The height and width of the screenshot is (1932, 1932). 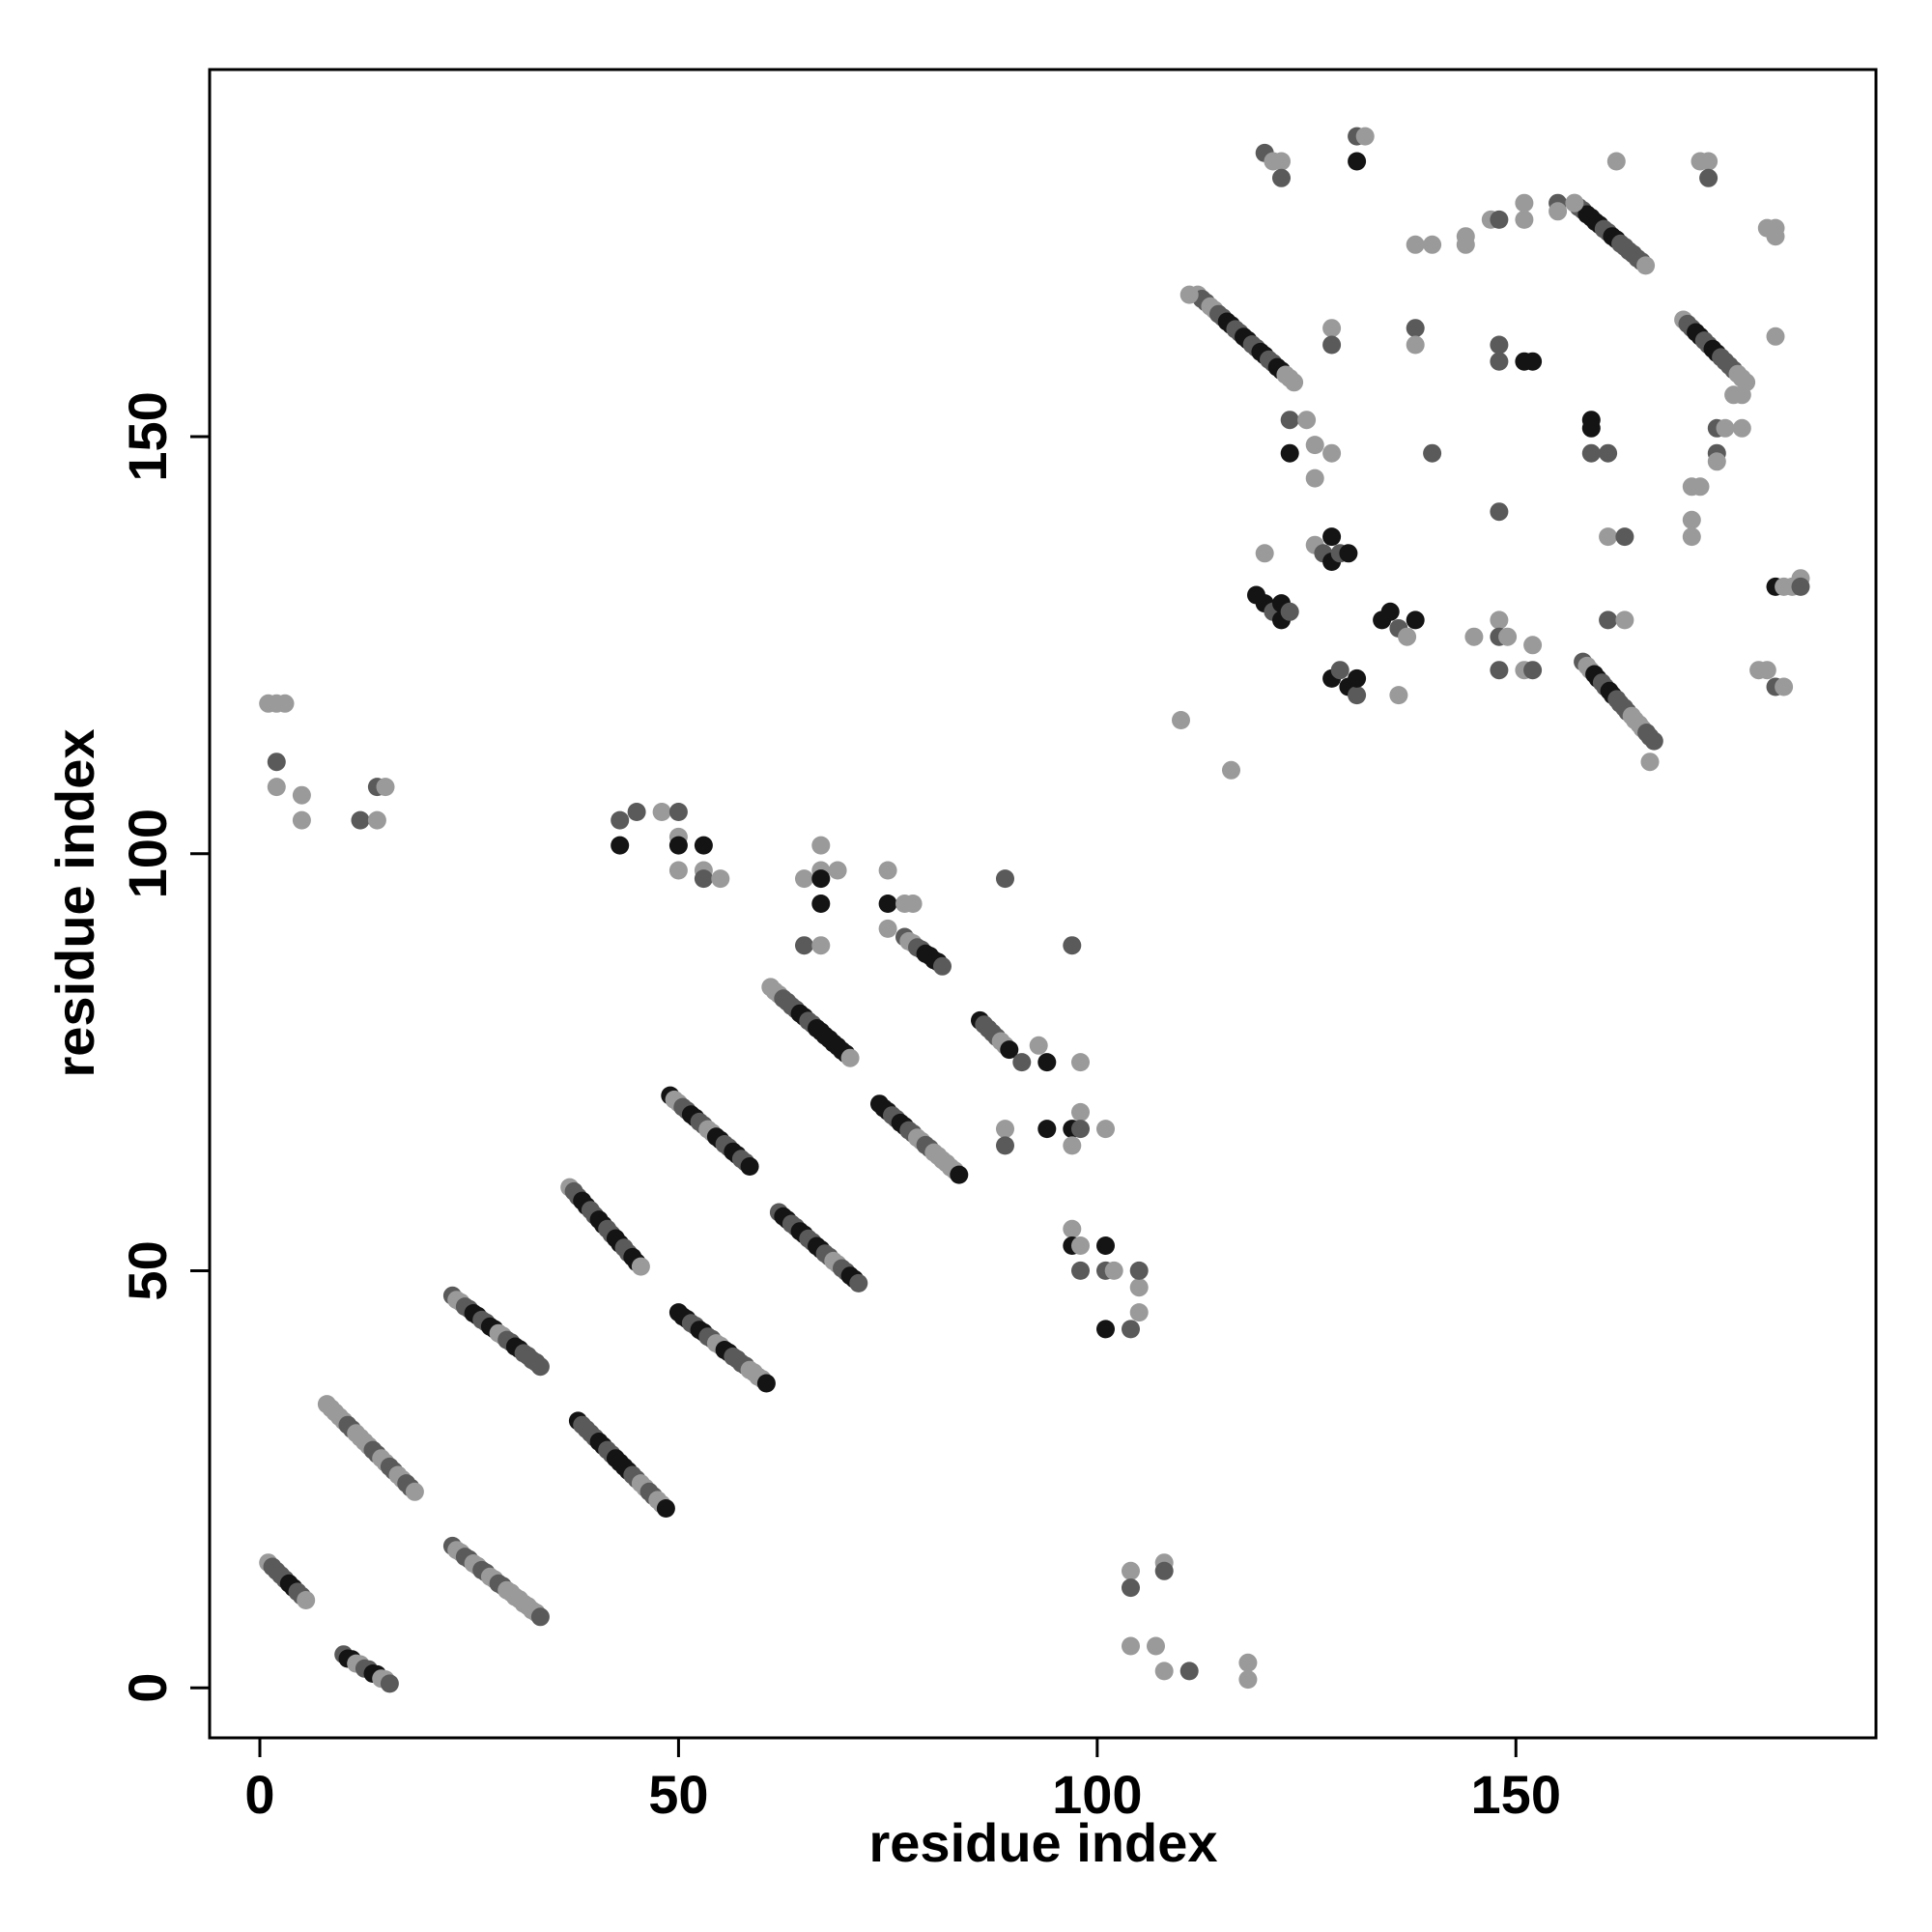 What do you see at coordinates (1042, 1842) in the screenshot?
I see `x-axis-title: residue index` at bounding box center [1042, 1842].